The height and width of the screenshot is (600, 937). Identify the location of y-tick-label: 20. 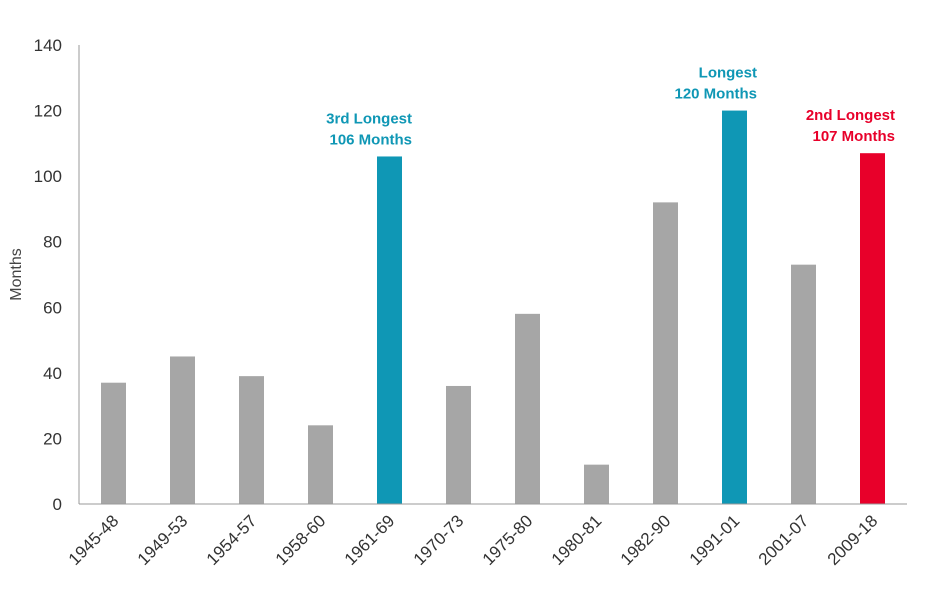
(52, 438).